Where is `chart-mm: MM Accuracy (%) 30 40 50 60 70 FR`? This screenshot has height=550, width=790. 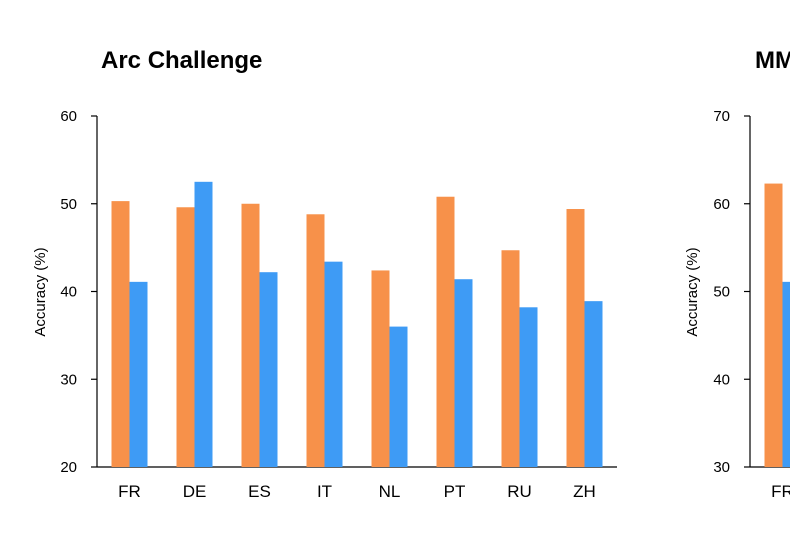 chart-mm: MM Accuracy (%) 30 40 50 60 70 FR is located at coordinates (737, 274).